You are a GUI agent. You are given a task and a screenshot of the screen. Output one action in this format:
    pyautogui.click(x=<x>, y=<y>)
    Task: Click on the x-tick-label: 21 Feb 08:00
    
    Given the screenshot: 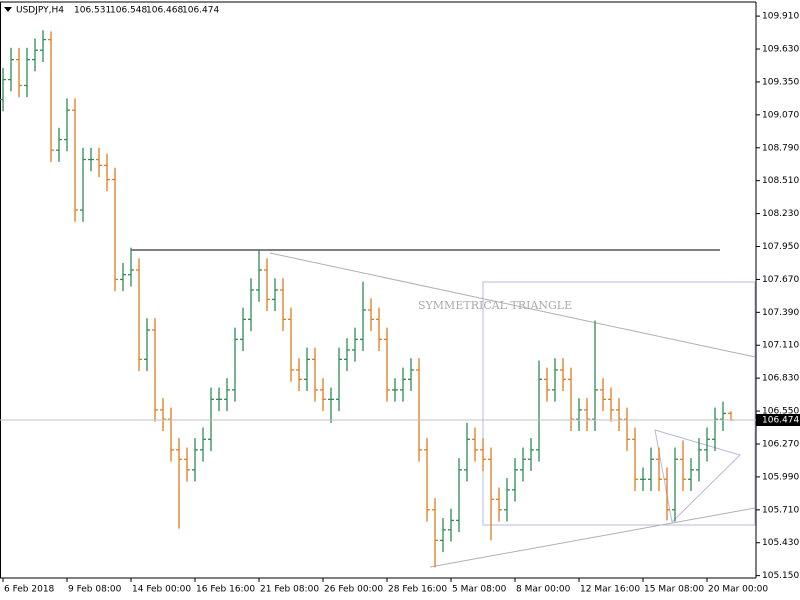 What is the action you would take?
    pyautogui.click(x=289, y=590)
    